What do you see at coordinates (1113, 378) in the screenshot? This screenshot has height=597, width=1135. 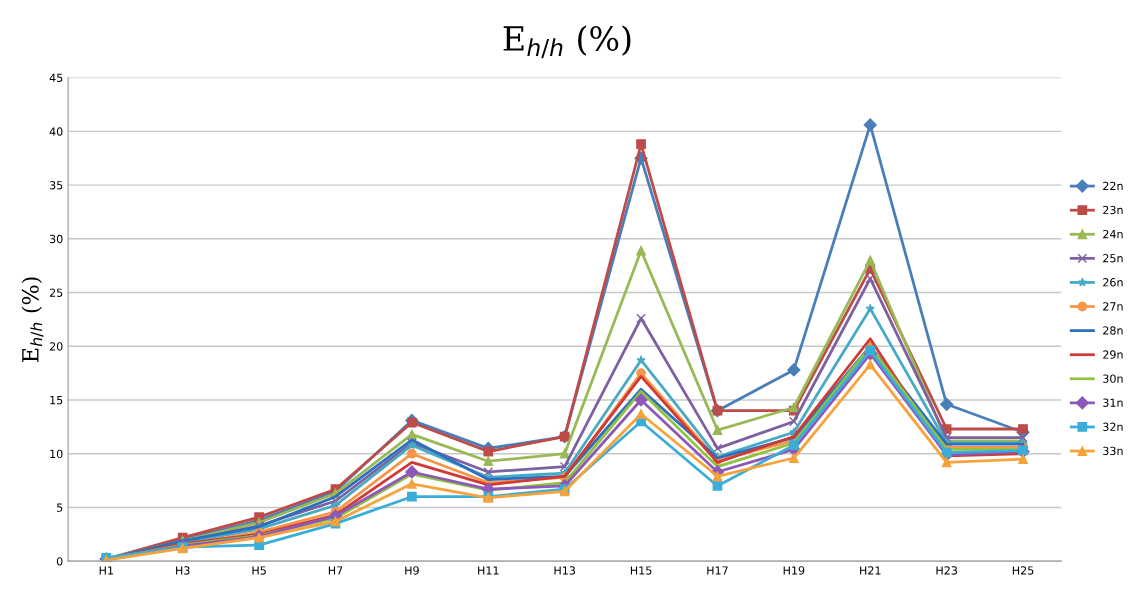 I see `legend-label: 30n` at bounding box center [1113, 378].